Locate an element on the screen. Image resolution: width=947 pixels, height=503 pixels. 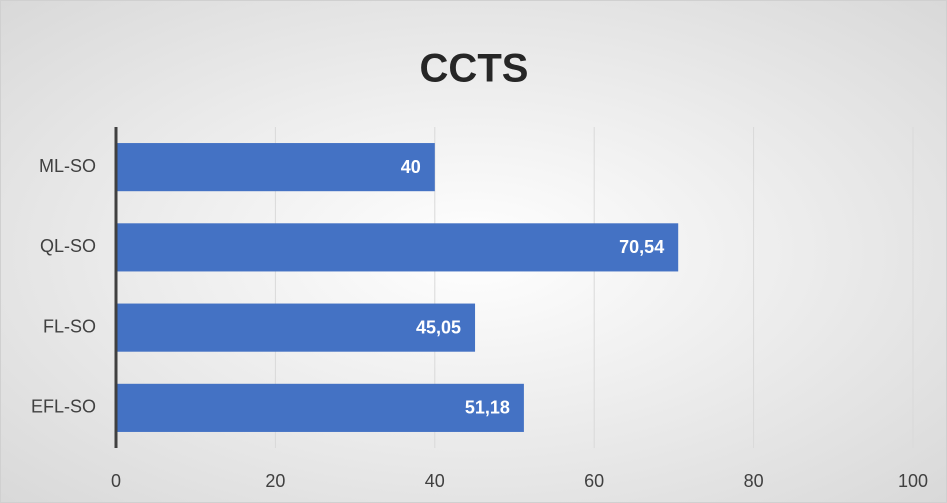
x-tick-label: 20 is located at coordinates (275, 481).